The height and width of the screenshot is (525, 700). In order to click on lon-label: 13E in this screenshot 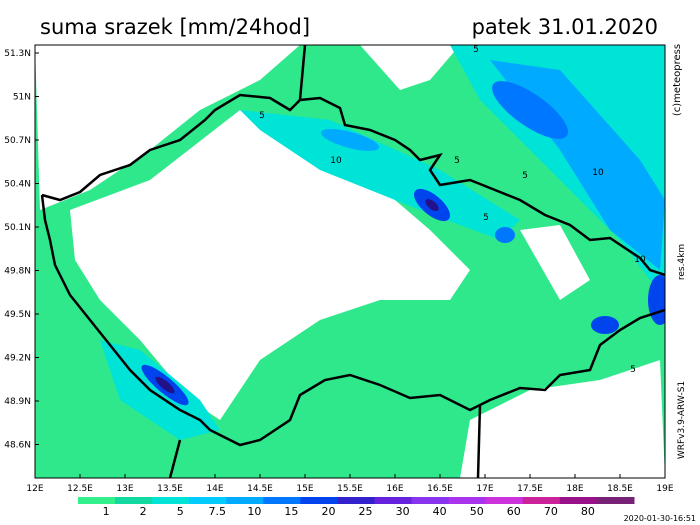, I will do `click(124, 489)`.